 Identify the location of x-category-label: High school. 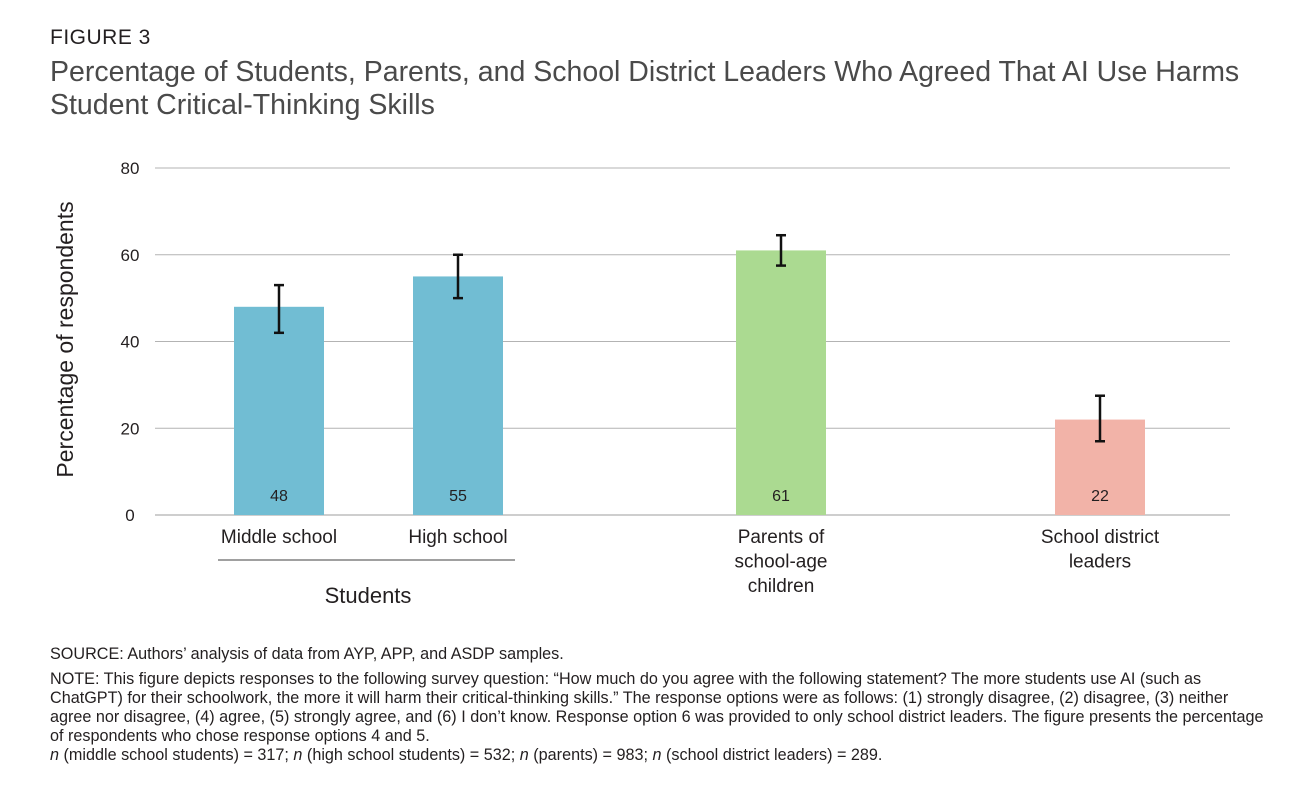
(457, 537).